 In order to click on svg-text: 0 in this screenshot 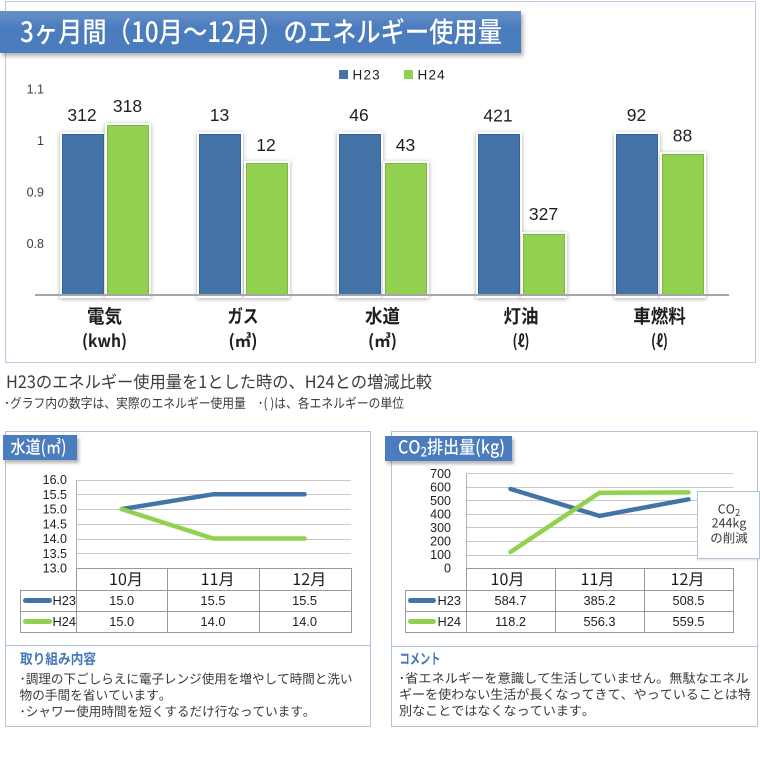, I will do `click(447, 569)`.